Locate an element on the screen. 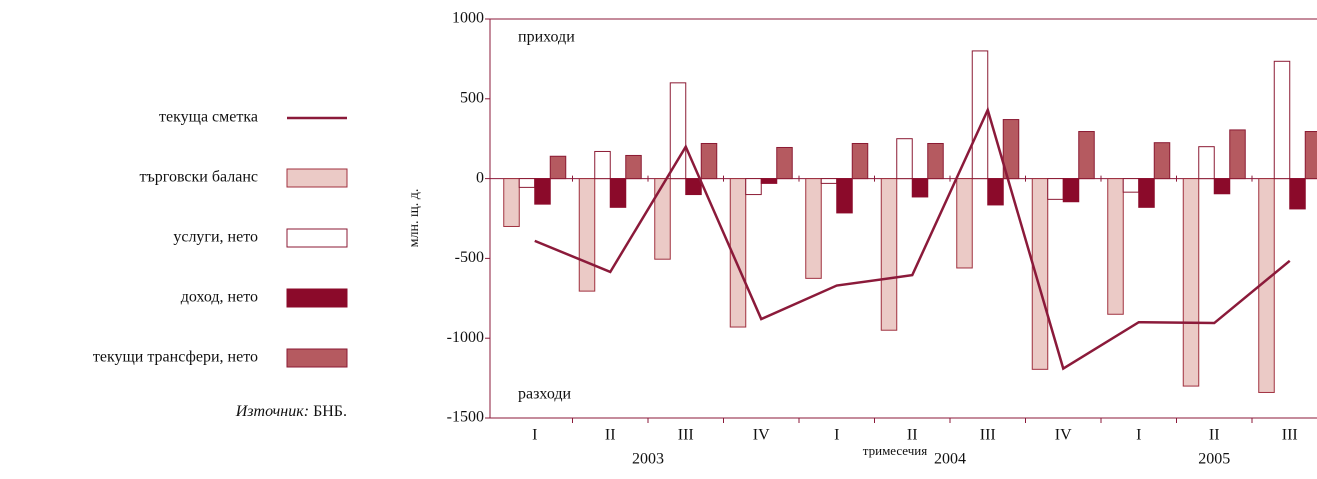  year-label: 2003 is located at coordinates (648, 459).